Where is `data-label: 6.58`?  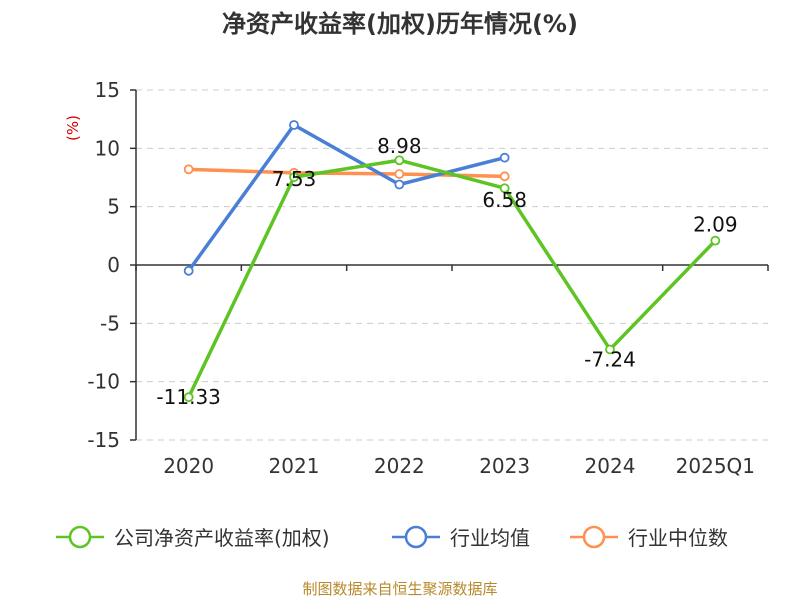
data-label: 6.58 is located at coordinates (504, 200).